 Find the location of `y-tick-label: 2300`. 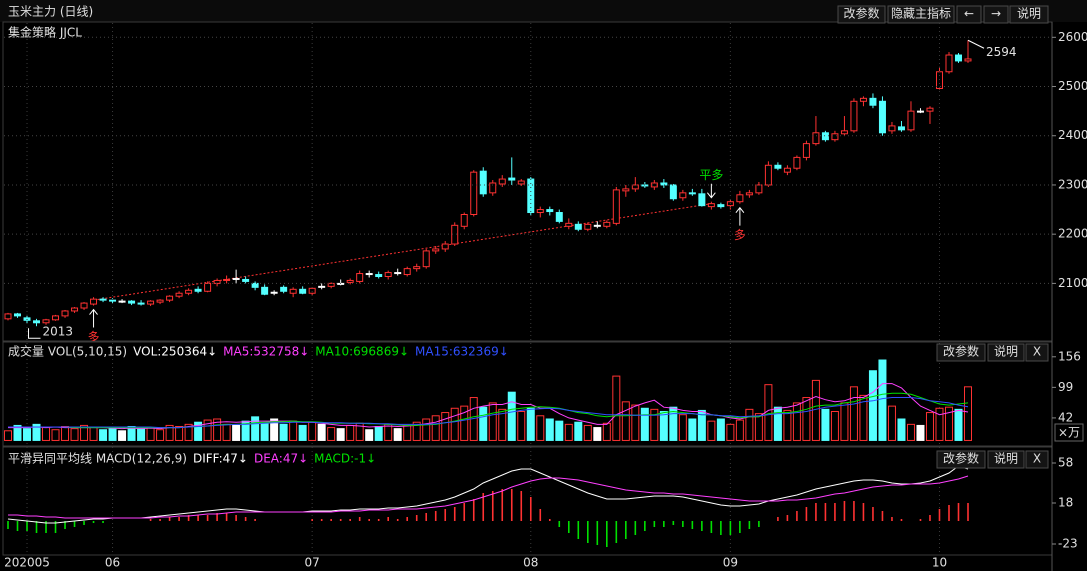

y-tick-label: 2300 is located at coordinates (1072, 184).